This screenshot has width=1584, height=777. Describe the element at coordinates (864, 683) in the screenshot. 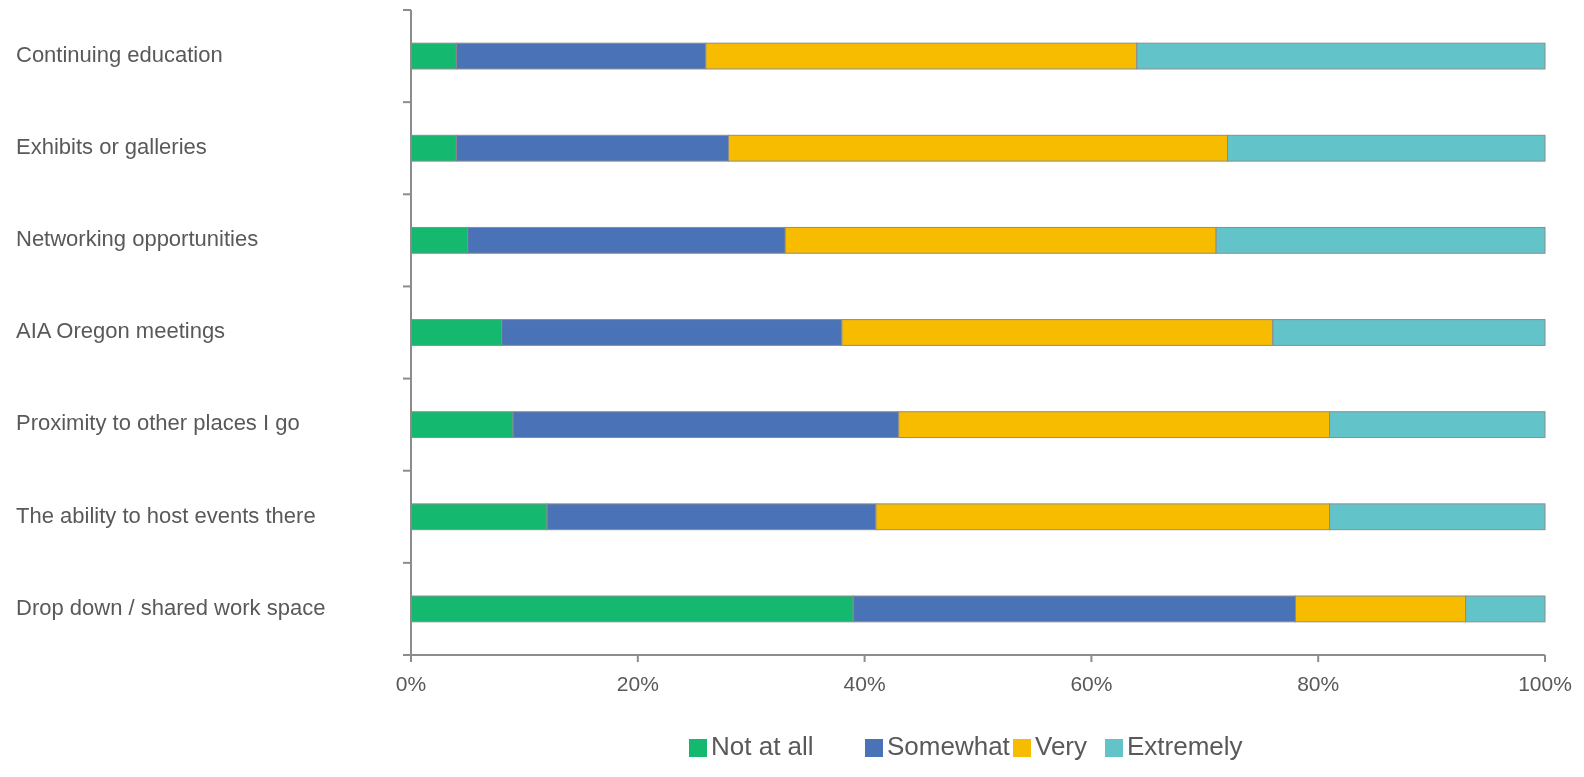

I see `x-tick-label: 40%` at that location.